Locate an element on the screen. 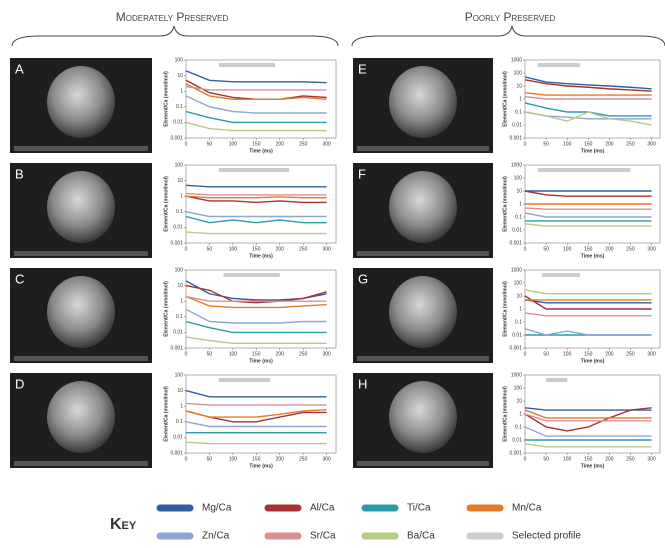 The height and width of the screenshot is (548, 665). panel-label: F is located at coordinates (362, 173).